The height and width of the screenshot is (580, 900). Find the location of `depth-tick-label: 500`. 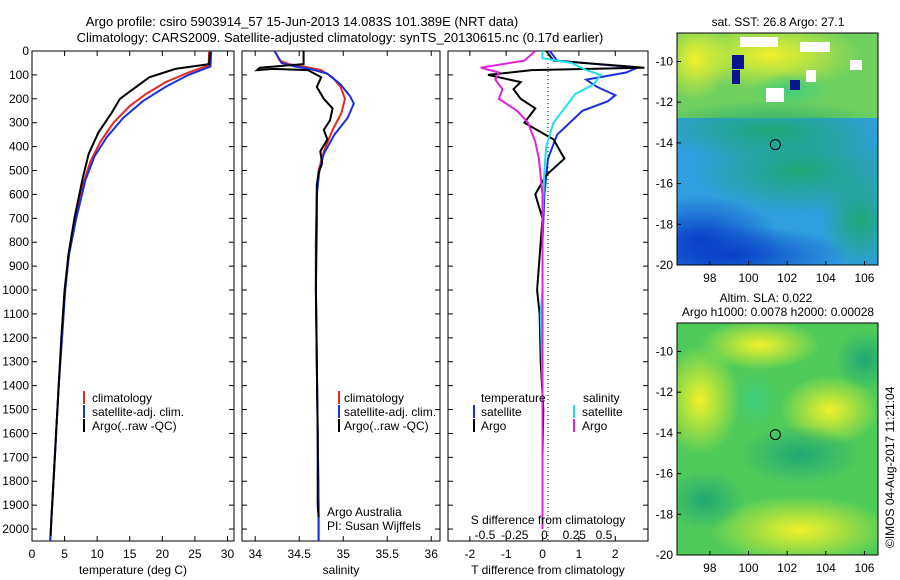

depth-tick-label: 500 is located at coordinates (19, 171).